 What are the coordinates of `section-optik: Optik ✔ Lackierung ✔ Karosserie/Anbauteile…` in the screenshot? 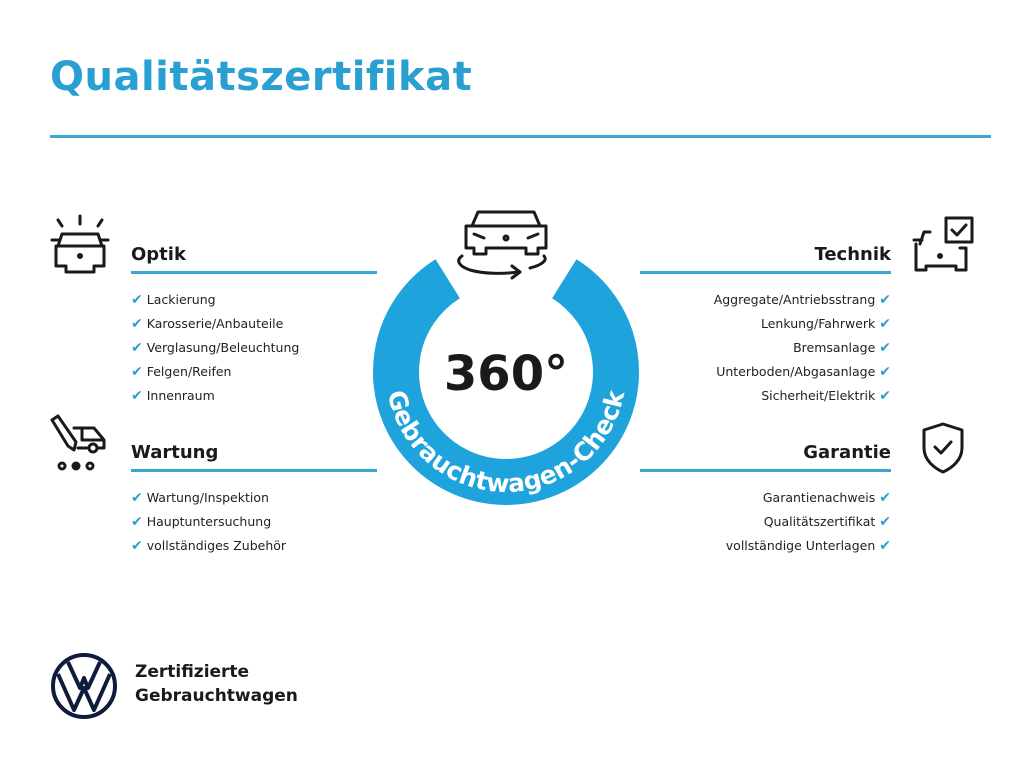 It's located at (254, 324).